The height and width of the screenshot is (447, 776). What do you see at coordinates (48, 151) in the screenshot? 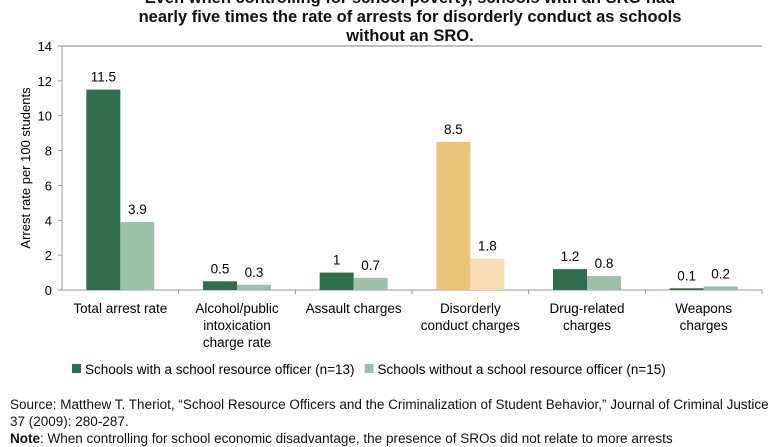
I see `y-tick-label: 8` at bounding box center [48, 151].